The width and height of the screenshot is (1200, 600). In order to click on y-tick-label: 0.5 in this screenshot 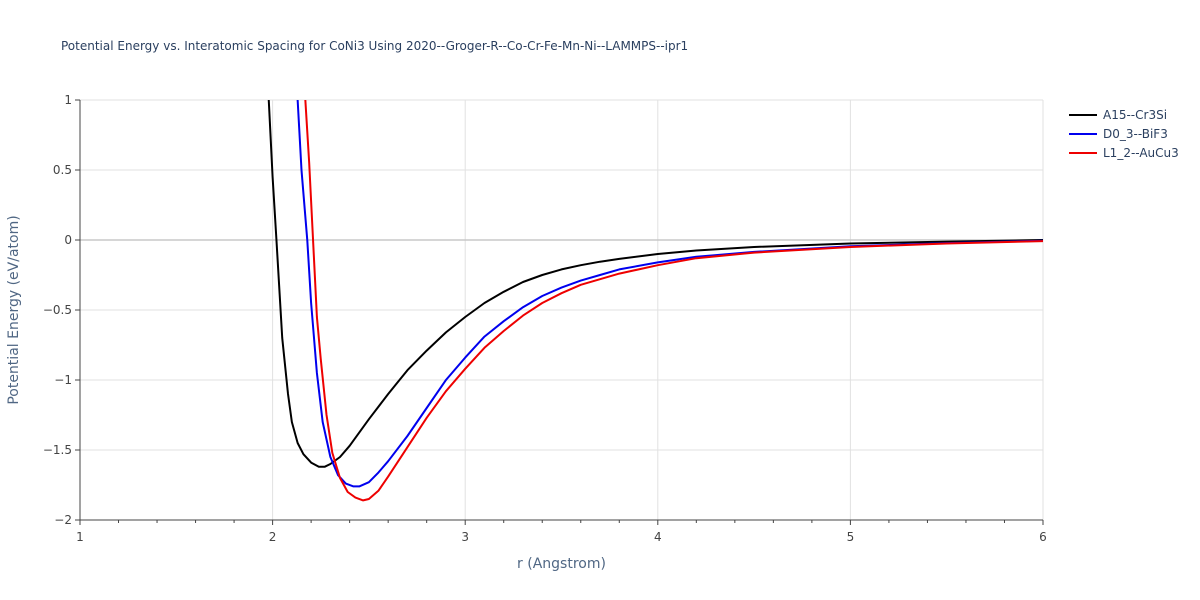, I will do `click(62, 170)`.